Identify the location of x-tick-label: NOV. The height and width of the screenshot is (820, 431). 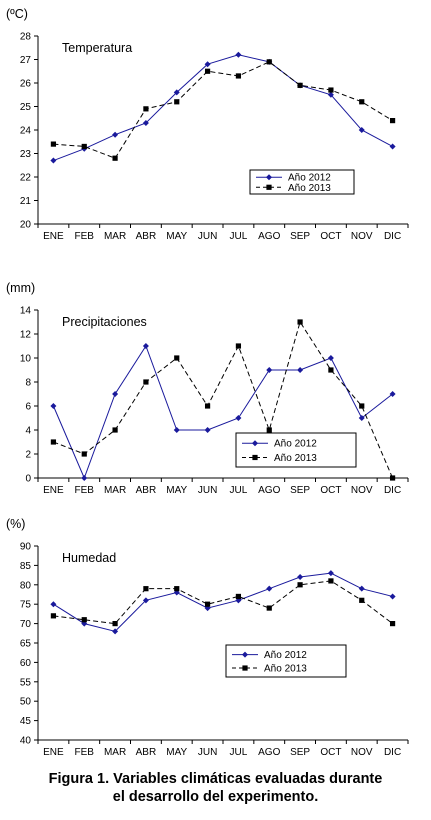
(362, 236).